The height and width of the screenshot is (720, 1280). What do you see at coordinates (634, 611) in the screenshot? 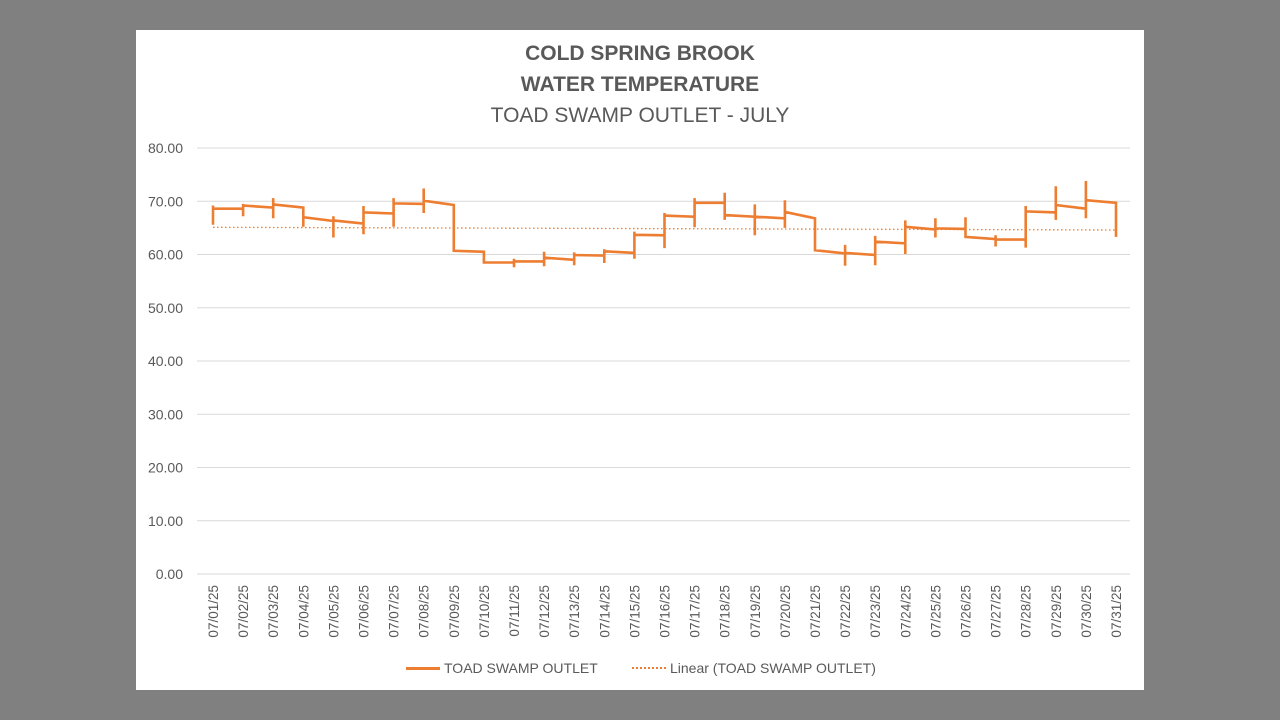
I see `x-tick-label: 07/15/25` at bounding box center [634, 611].